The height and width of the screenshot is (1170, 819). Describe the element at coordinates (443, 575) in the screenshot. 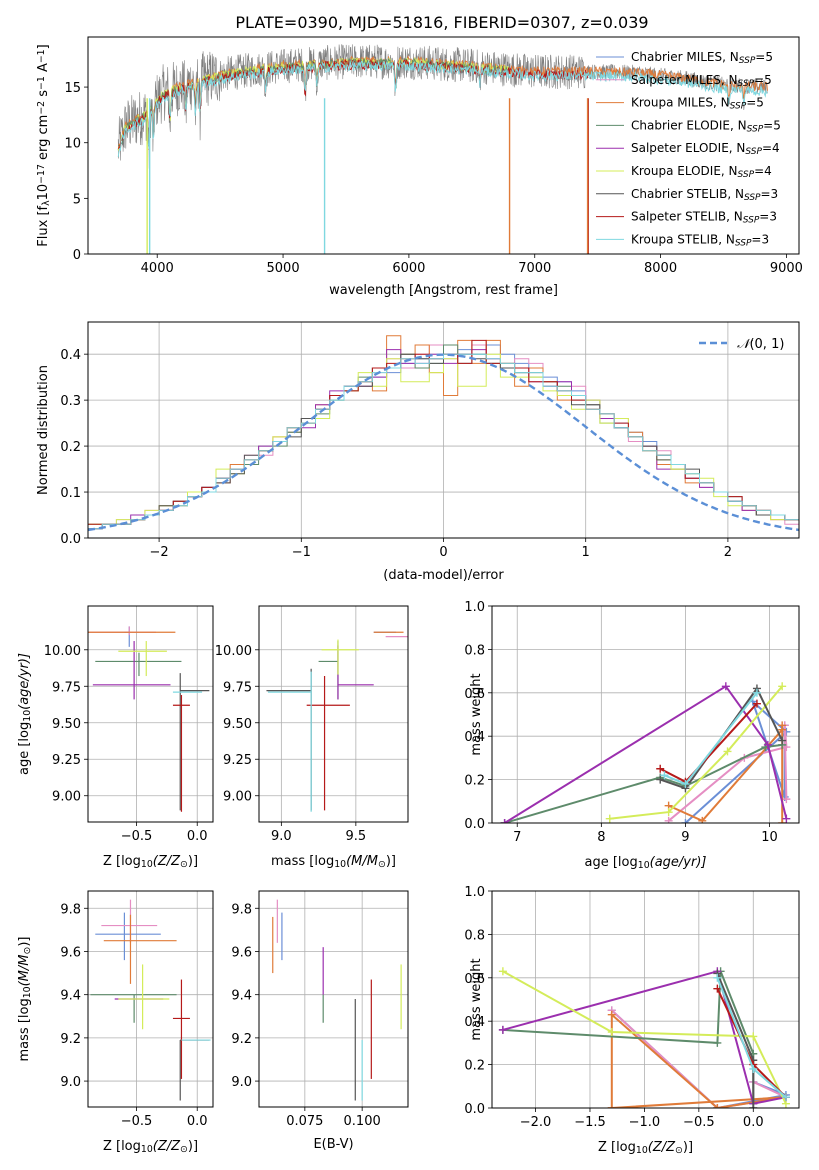

I see `x-axis-label: (data-model)/error` at that location.